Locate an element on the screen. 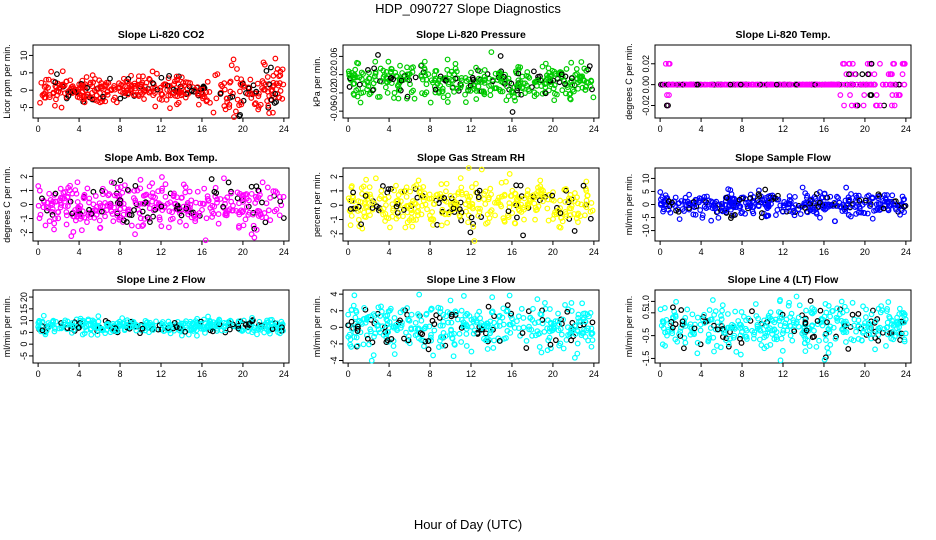 The image size is (936, 540). x-tick-label: 4 is located at coordinates (389, 374).